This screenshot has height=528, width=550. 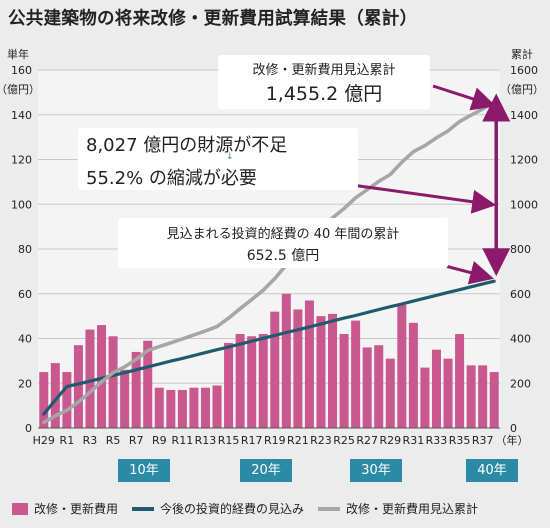 I want to click on x-tick-label: R37, so click(x=483, y=440).